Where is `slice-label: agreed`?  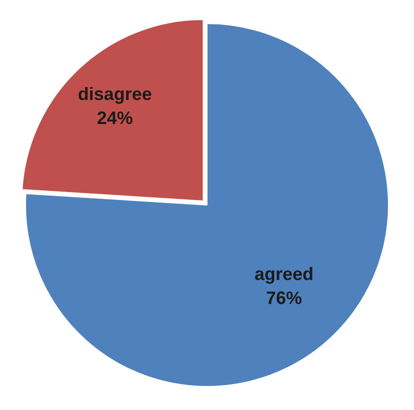
slice-label: agreed is located at coordinates (284, 274).